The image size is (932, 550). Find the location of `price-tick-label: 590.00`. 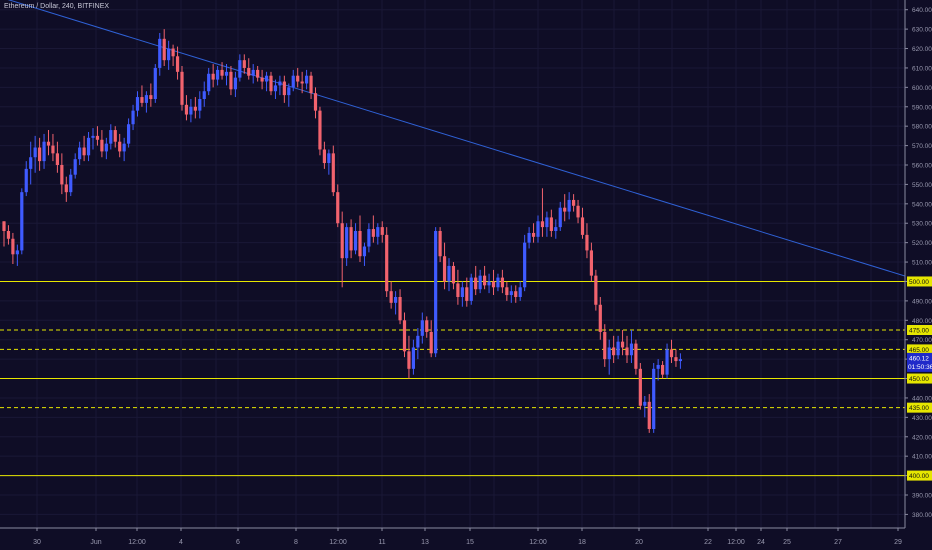

price-tick-label: 590.00 is located at coordinates (922, 107).